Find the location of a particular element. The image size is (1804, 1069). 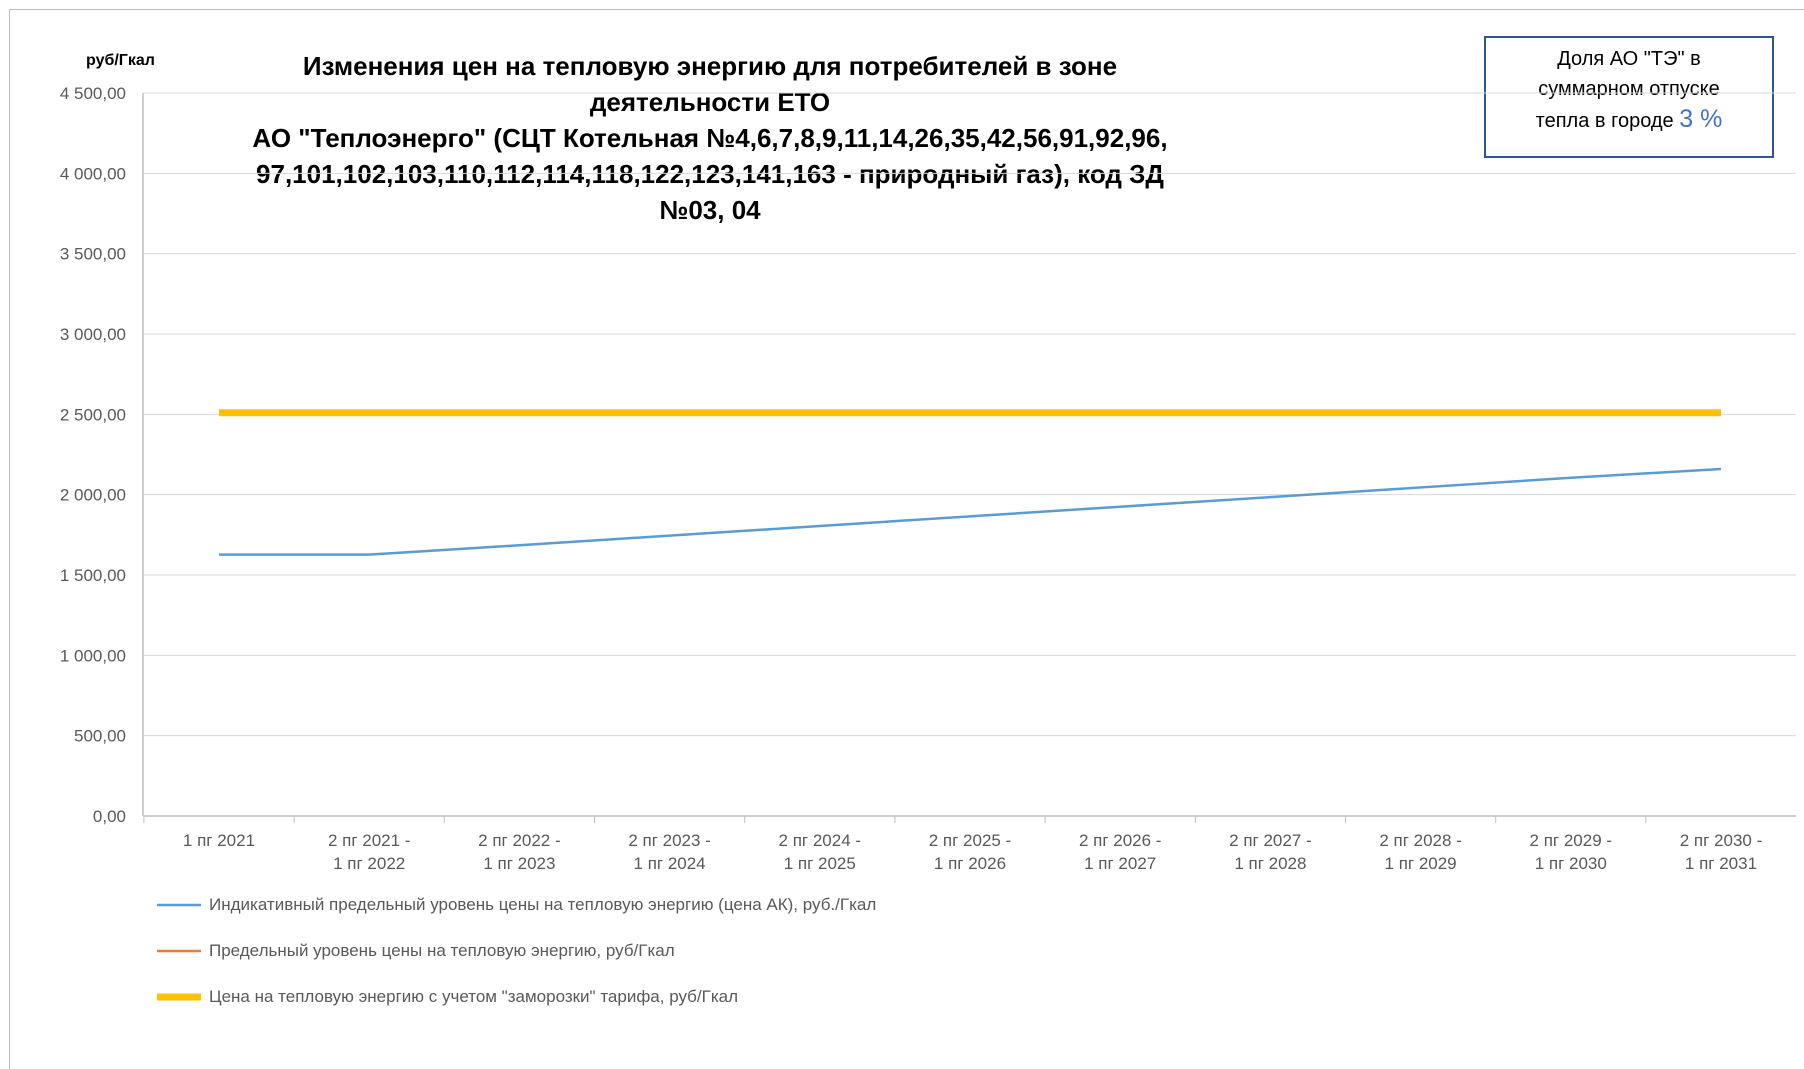

x-tick-label: 2 пг 2021 -1 пг 2022 is located at coordinates (369, 852).